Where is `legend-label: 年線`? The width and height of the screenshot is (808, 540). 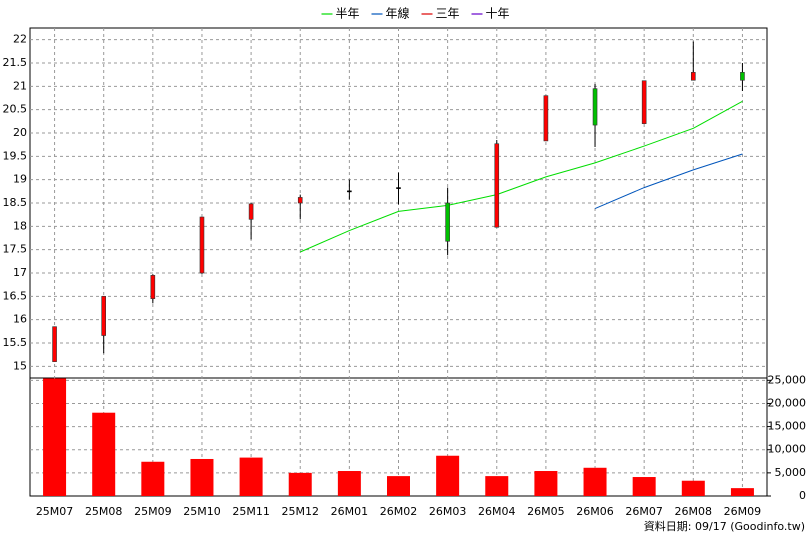
legend-label: 年線 is located at coordinates (398, 13).